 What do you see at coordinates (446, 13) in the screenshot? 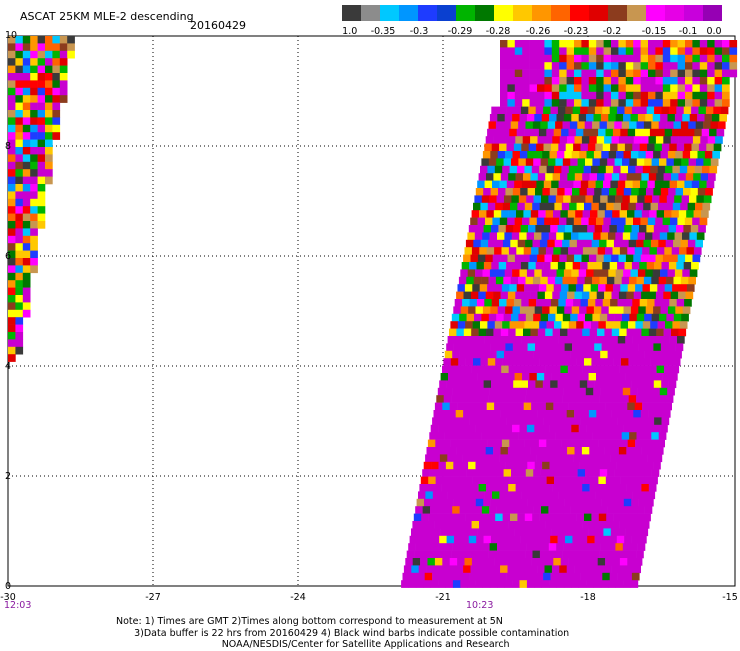
I see `colorbar-swatch` at bounding box center [446, 13].